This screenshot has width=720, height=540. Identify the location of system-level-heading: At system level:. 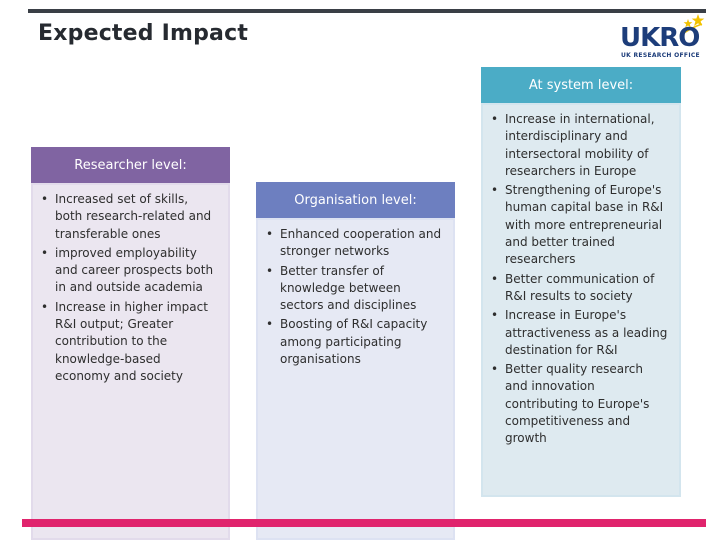
(581, 85).